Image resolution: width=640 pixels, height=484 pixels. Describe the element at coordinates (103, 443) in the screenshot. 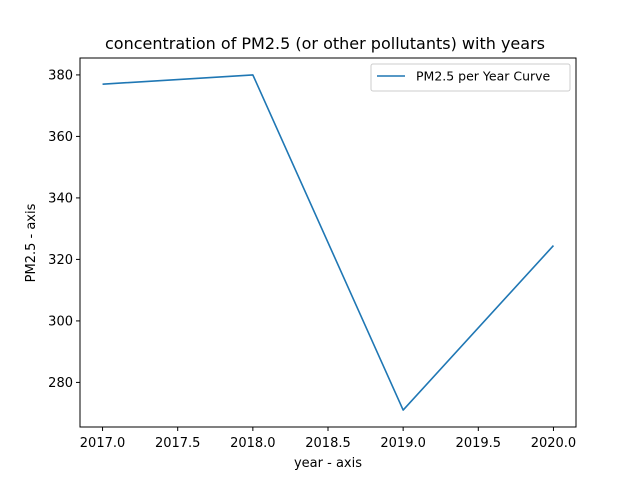

I see `x-tick-label: 2017.0` at that location.